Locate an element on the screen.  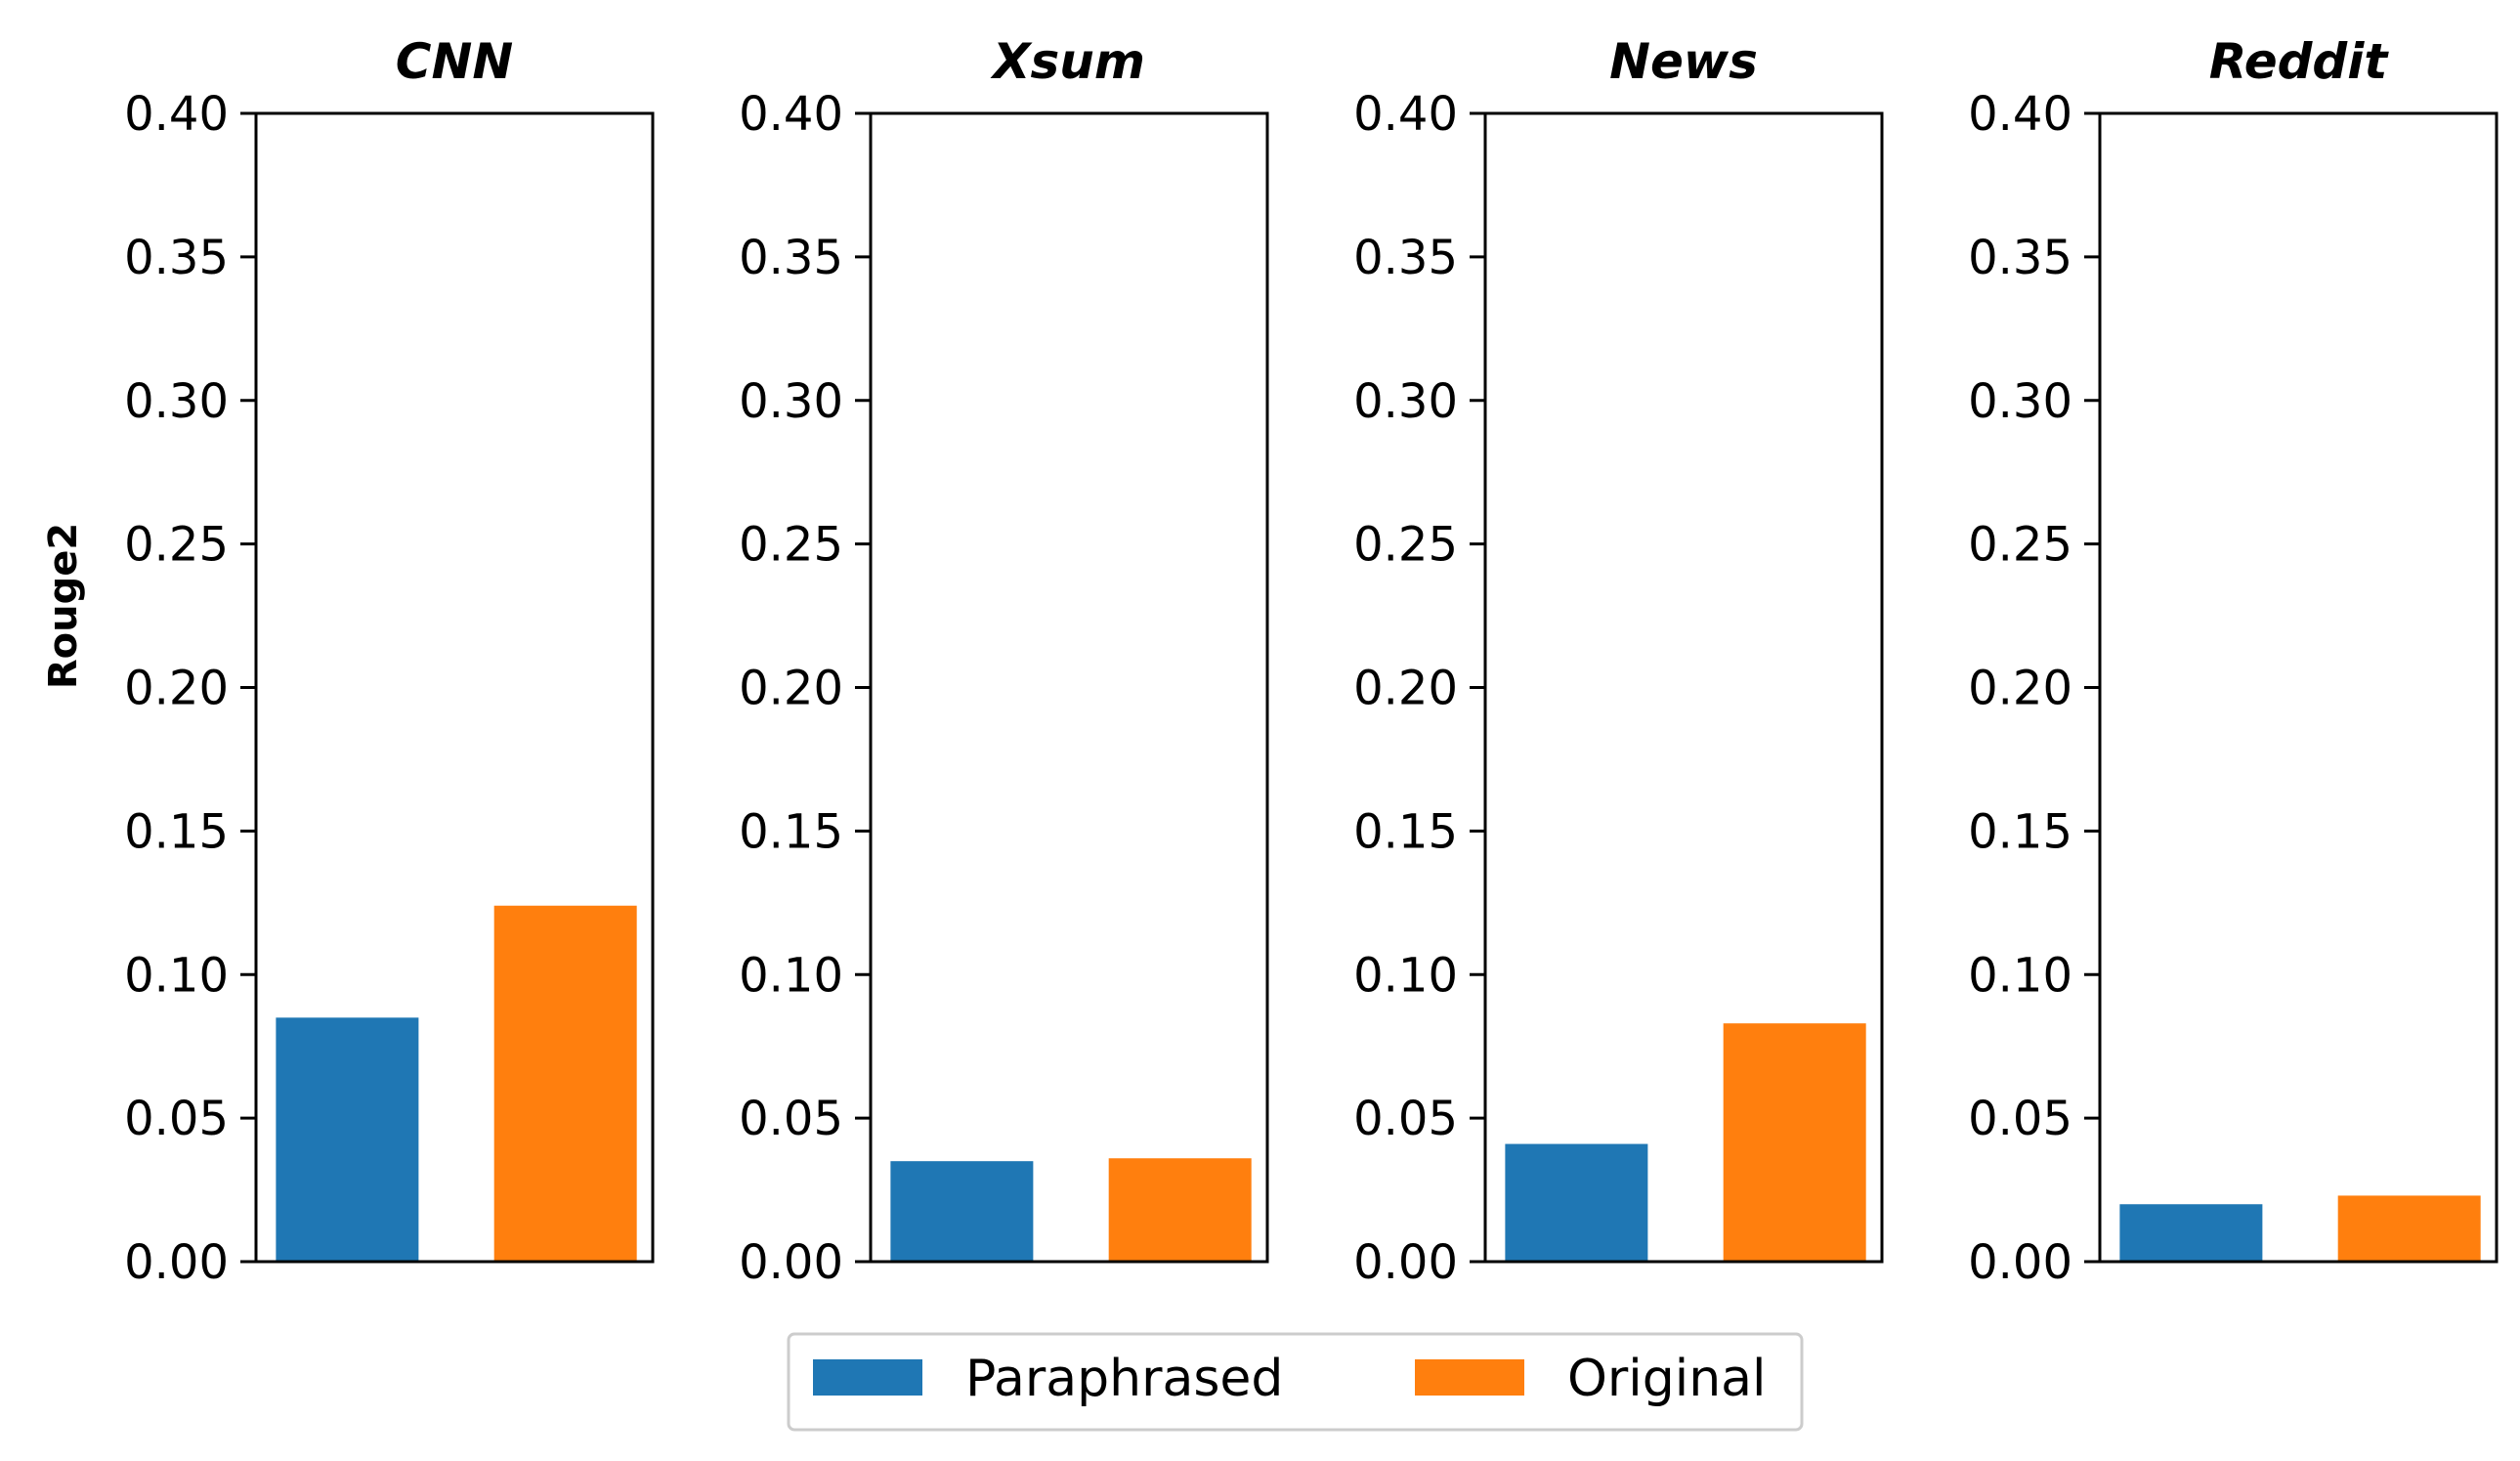
legend-box is located at coordinates (1295, 1382).